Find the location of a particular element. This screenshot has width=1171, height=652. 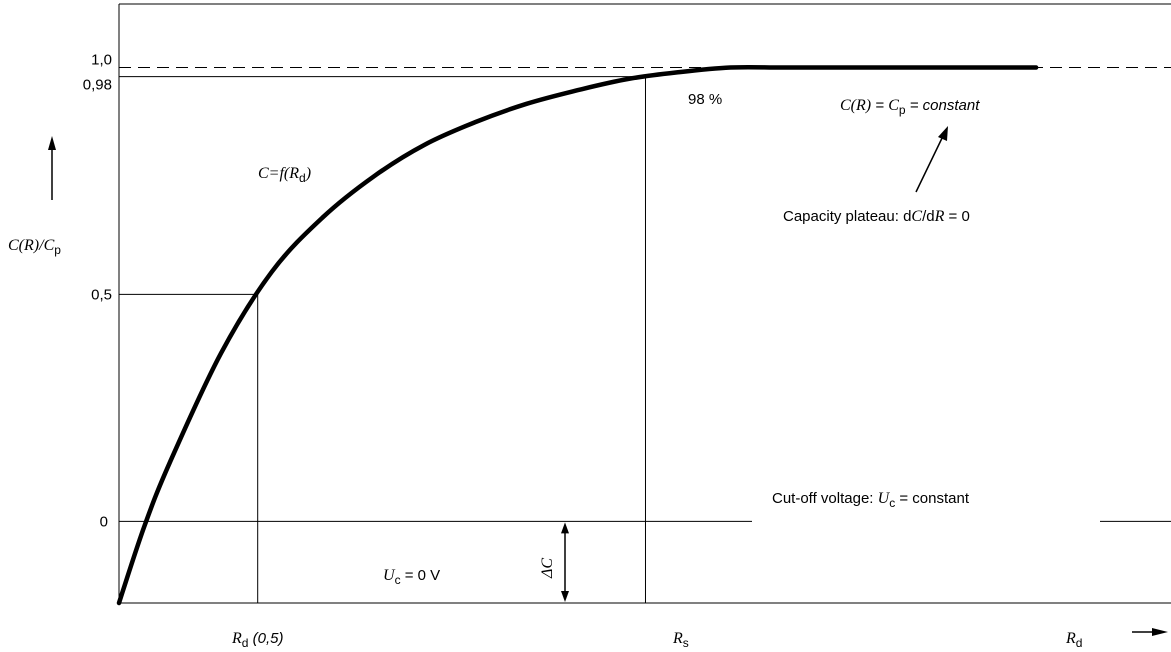

y-tick-label: 1,0 is located at coordinates (101, 60).